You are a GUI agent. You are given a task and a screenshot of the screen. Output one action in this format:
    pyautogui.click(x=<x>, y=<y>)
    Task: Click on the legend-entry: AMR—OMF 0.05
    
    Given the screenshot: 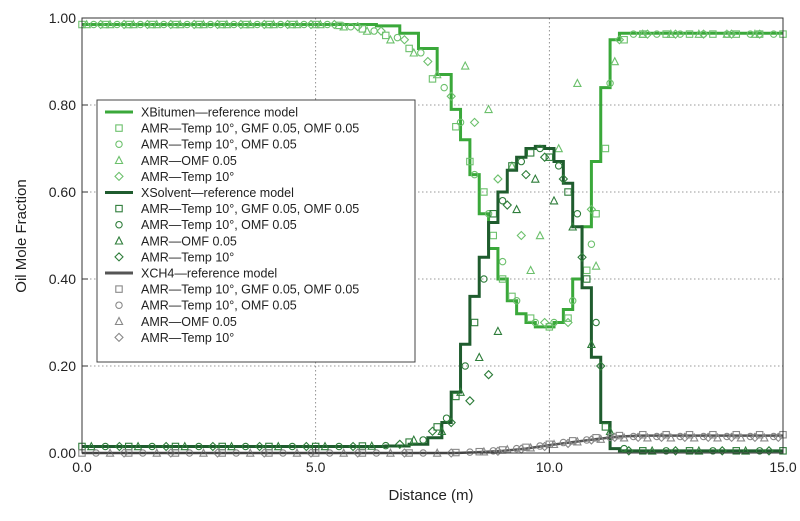 What is the action you would take?
    pyautogui.click(x=175, y=241)
    